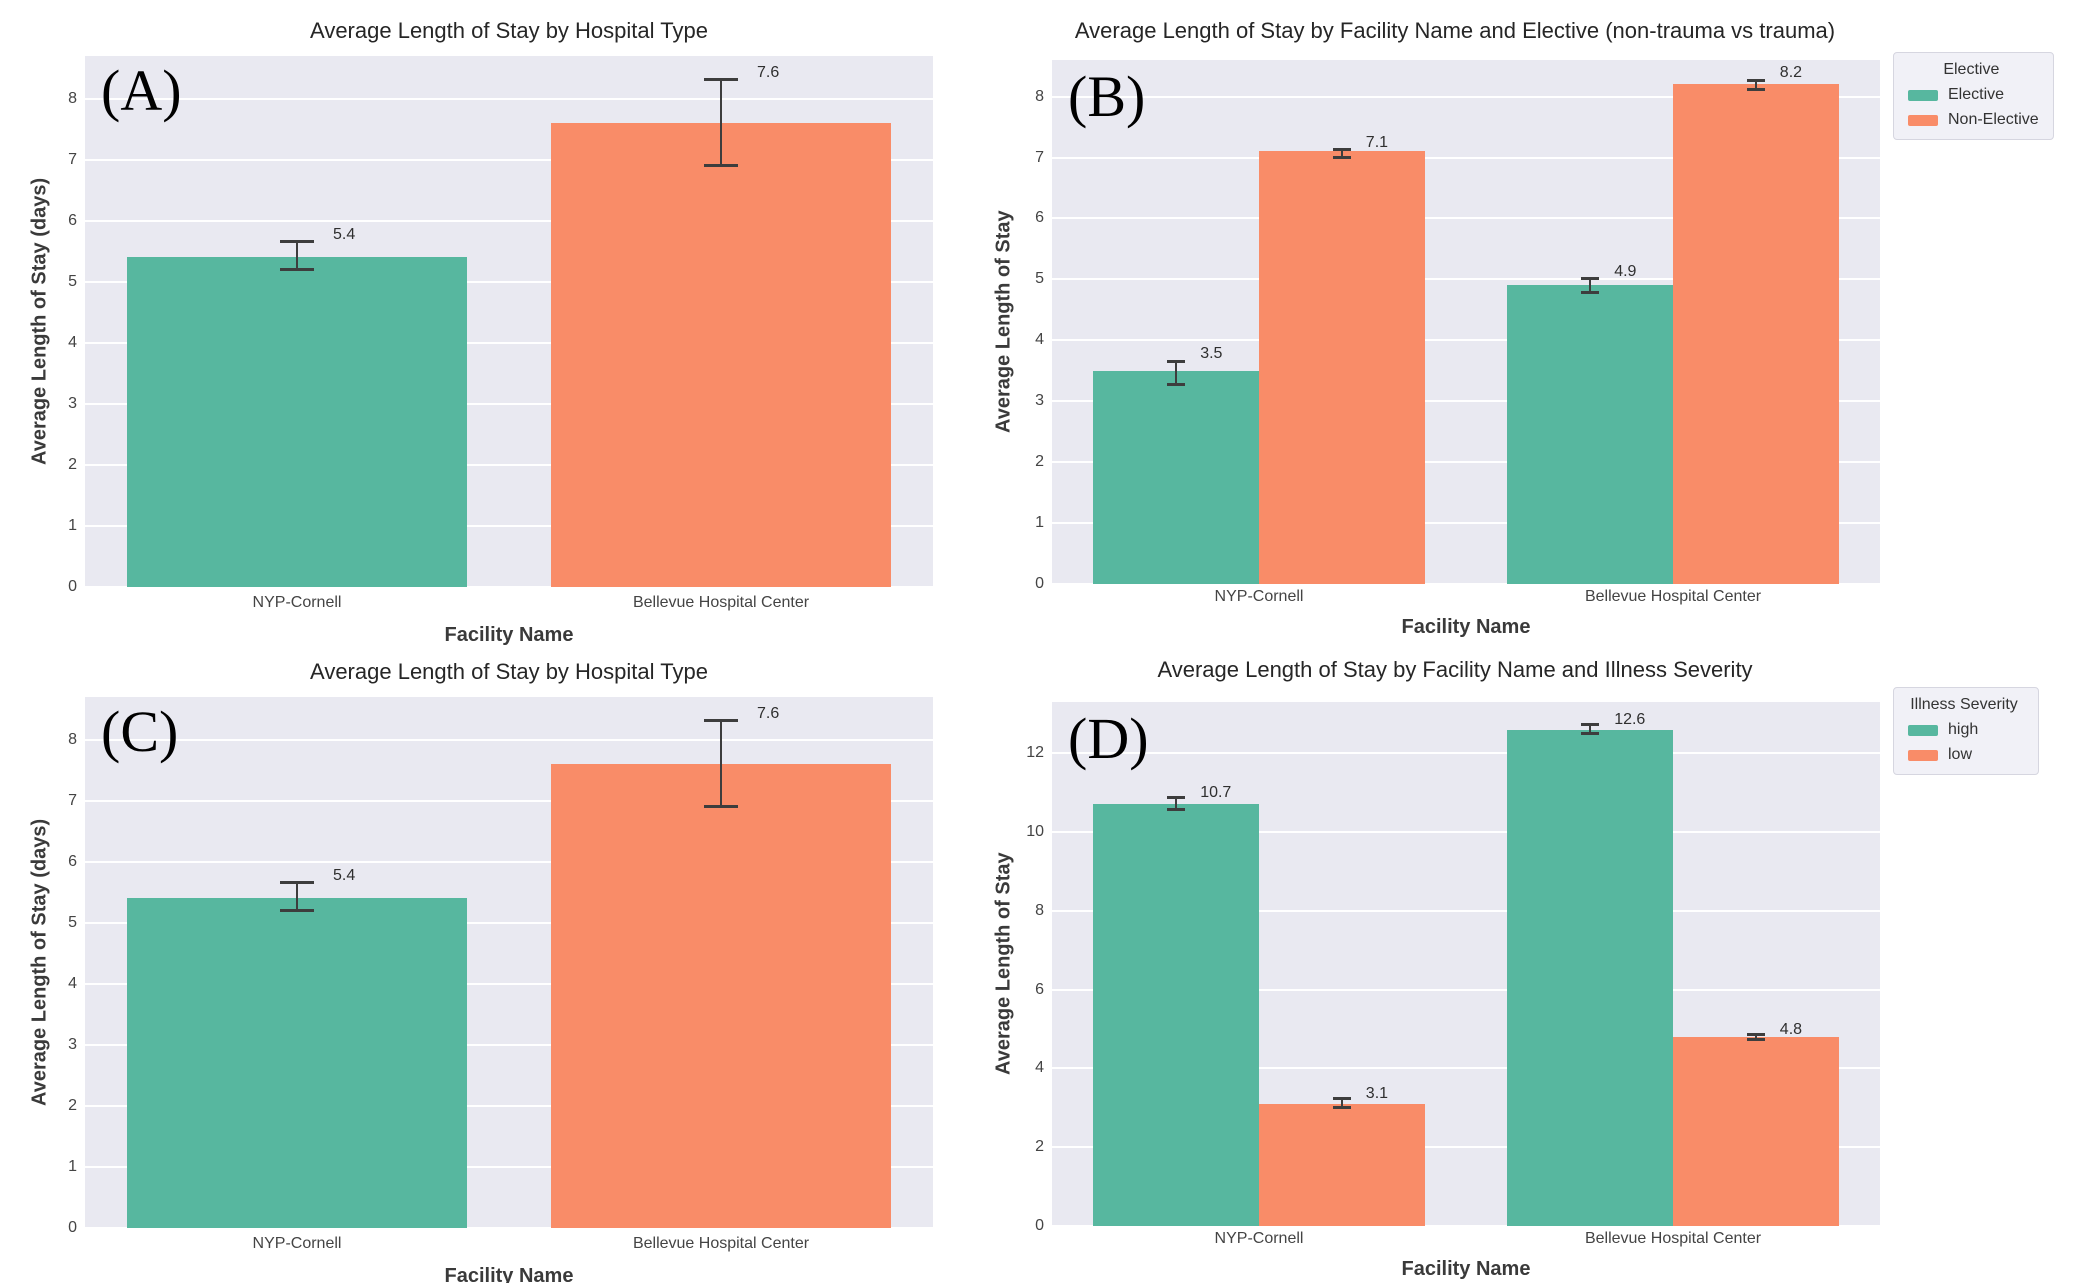 Image resolution: width=2083 pixels, height=1283 pixels. Describe the element at coordinates (509, 30) in the screenshot. I see `chart-title: Average Length of Stay by Hospital Type` at that location.